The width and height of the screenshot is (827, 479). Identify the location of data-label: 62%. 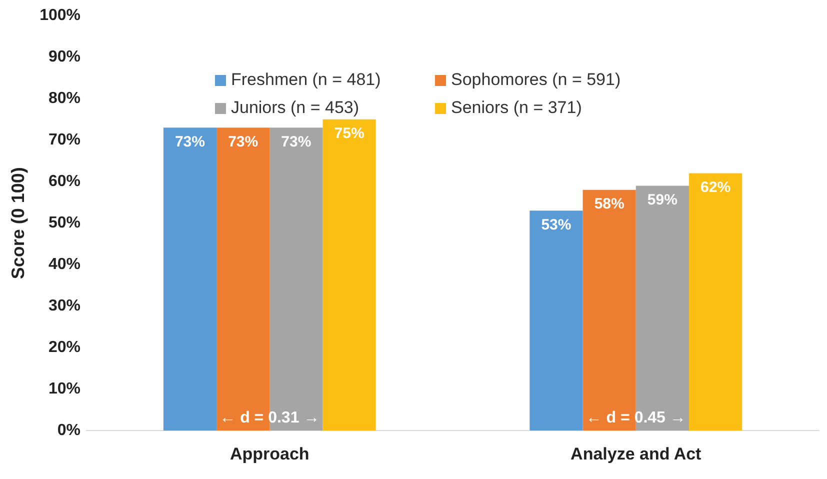
(715, 187).